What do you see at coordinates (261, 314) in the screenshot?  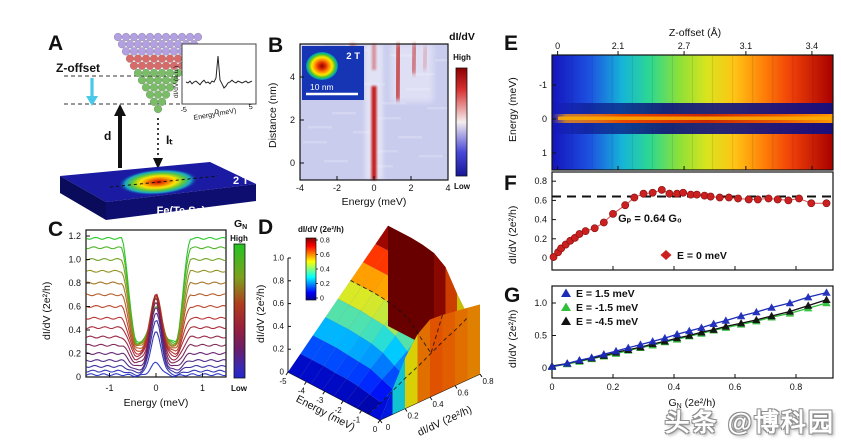 I see `d-zlabel: dI/dV (2e²/h)` at bounding box center [261, 314].